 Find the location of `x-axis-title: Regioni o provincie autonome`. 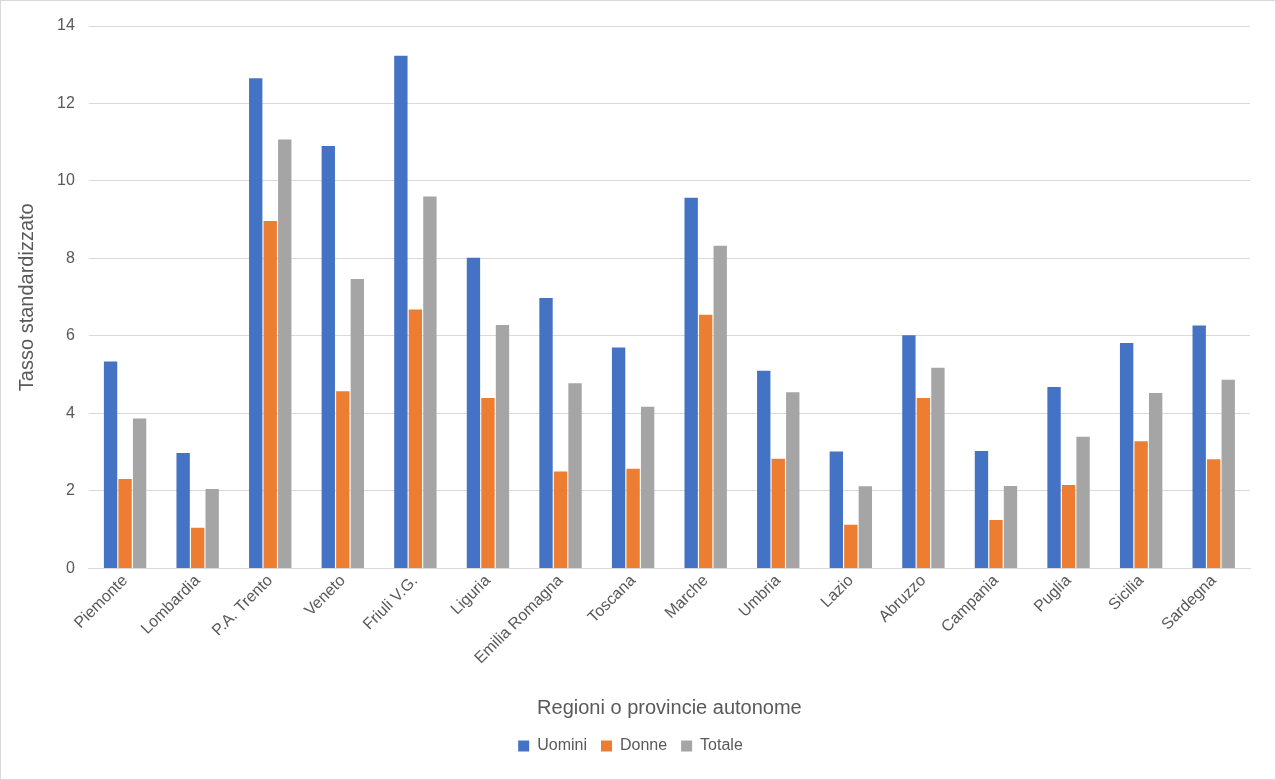

x-axis-title: Regioni o provincie autonome is located at coordinates (669, 706).